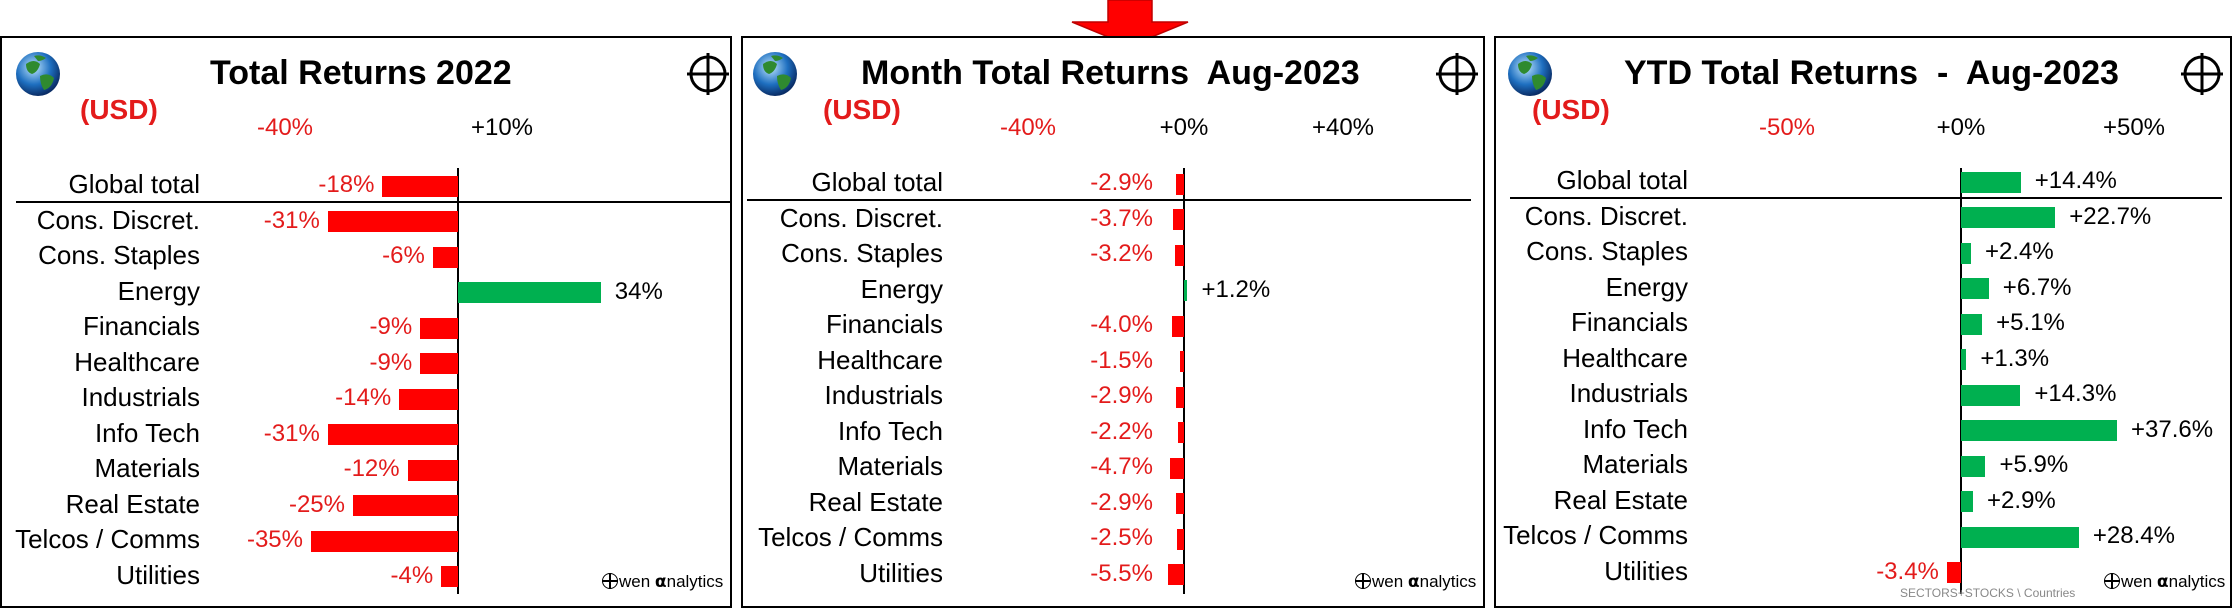 The image size is (2232, 612). I want to click on axis-tick-label: -50%, so click(1787, 127).